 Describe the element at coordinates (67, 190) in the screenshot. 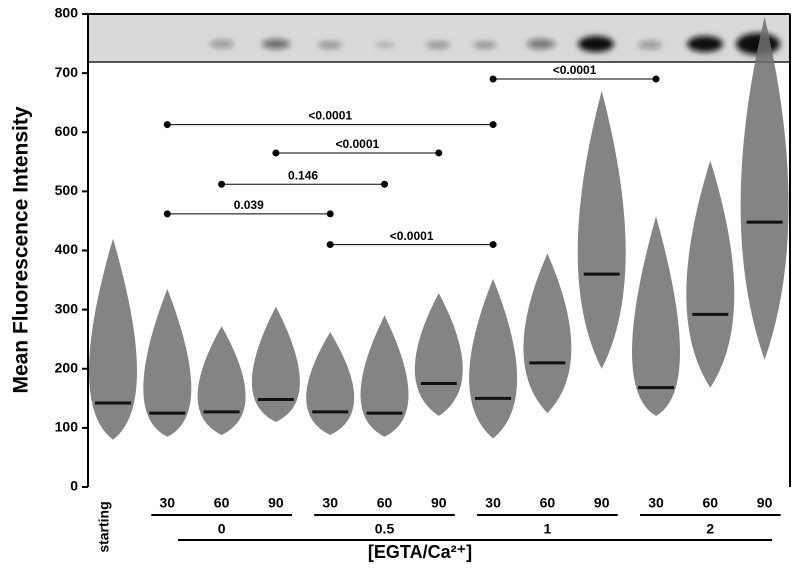

I see `y-tick-label: 500` at that location.